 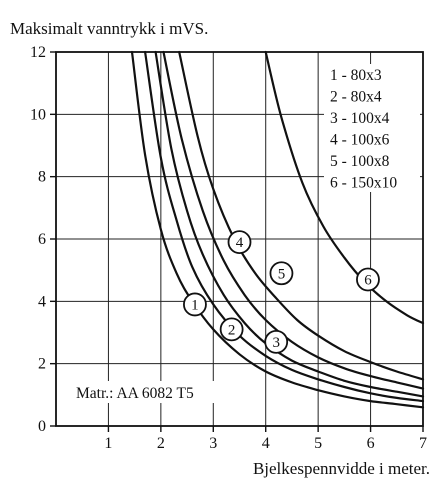 What do you see at coordinates (341, 468) in the screenshot?
I see `x-axis-title: Bjelkespennvidde i meter.` at bounding box center [341, 468].